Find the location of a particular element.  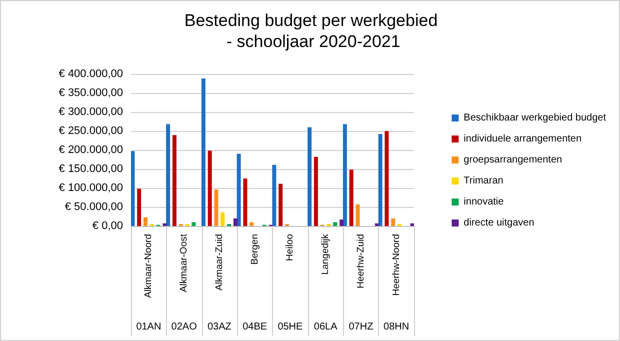

x-tick-label: Alkmaar-Oost is located at coordinates (184, 263).